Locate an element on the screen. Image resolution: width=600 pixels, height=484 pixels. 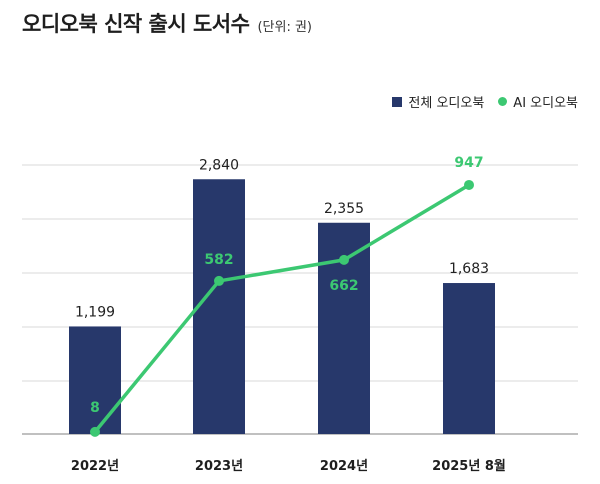
line-value-label: 582 is located at coordinates (218, 260).